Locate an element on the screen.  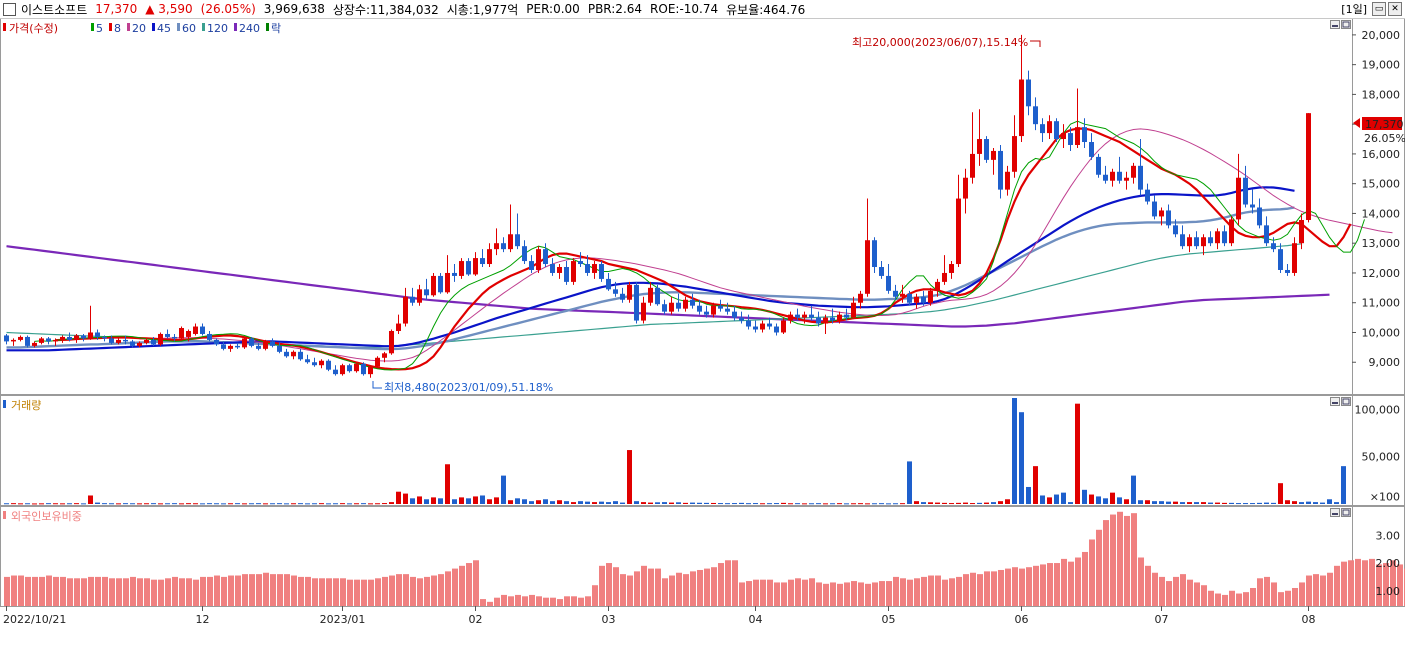
foreign-maximize-icon is located at coordinates (1346, 512).